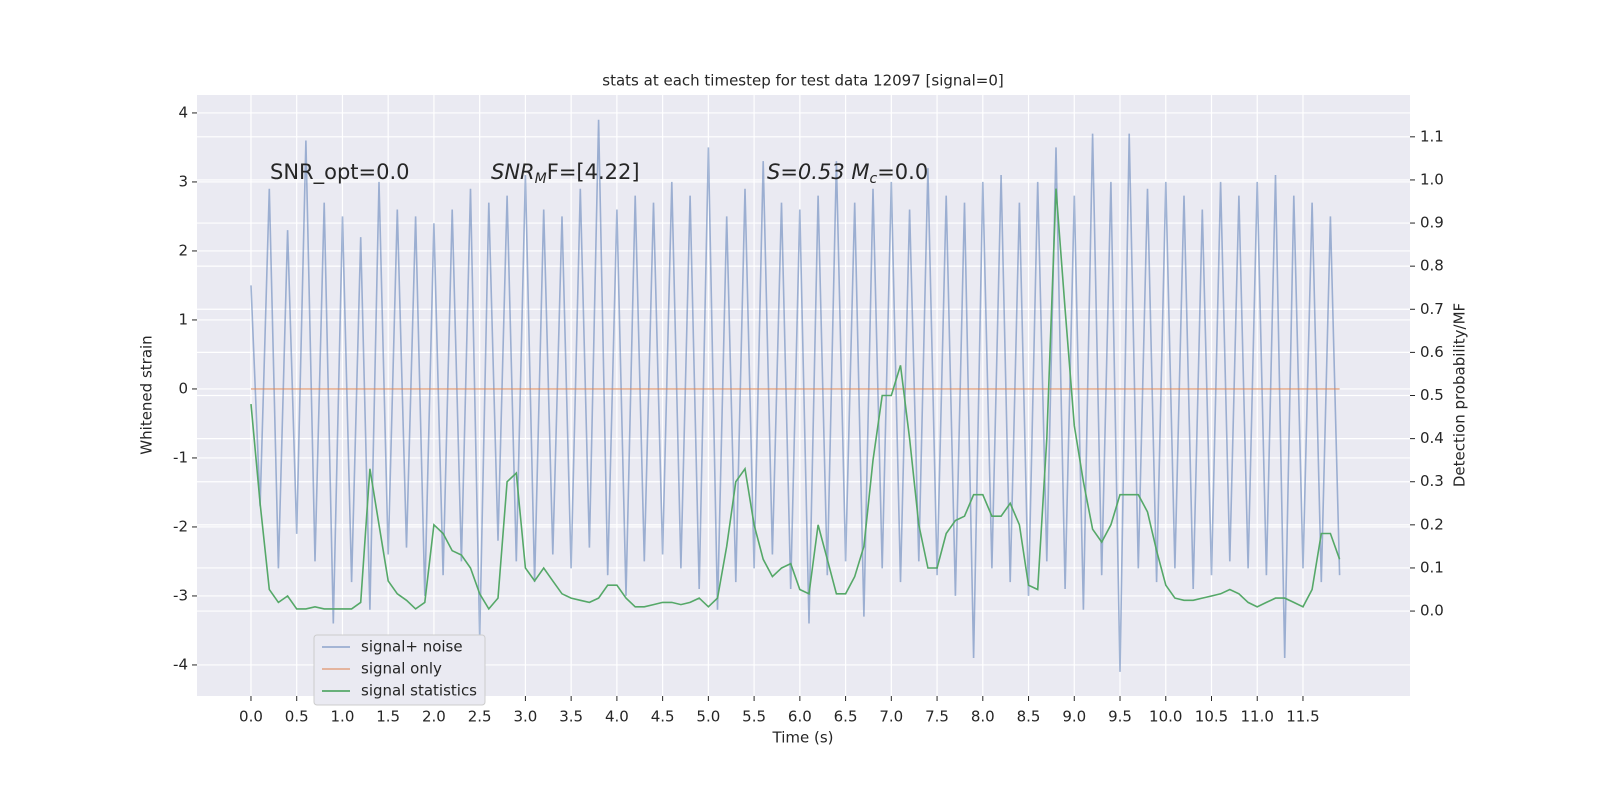 This screenshot has height=804, width=1600. Describe the element at coordinates (1074, 717) in the screenshot. I see `x-tick-label: 9.0` at that location.